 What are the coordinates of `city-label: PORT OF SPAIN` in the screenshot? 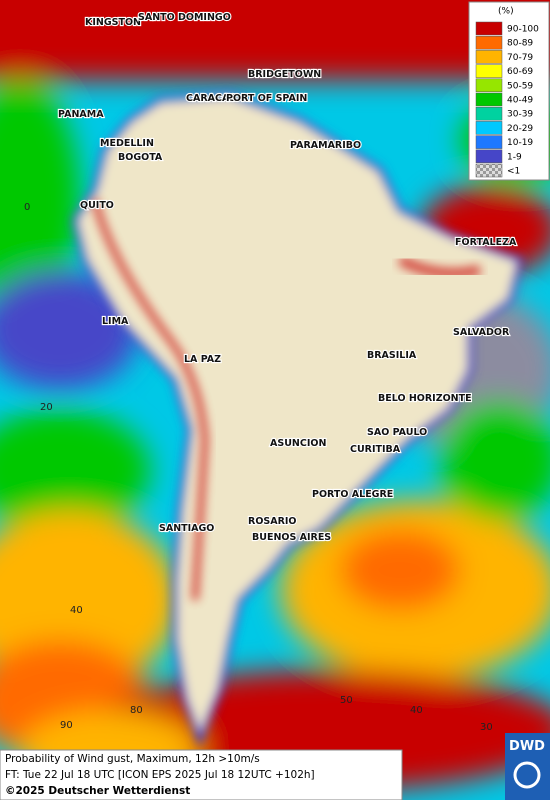 It's located at (266, 98).